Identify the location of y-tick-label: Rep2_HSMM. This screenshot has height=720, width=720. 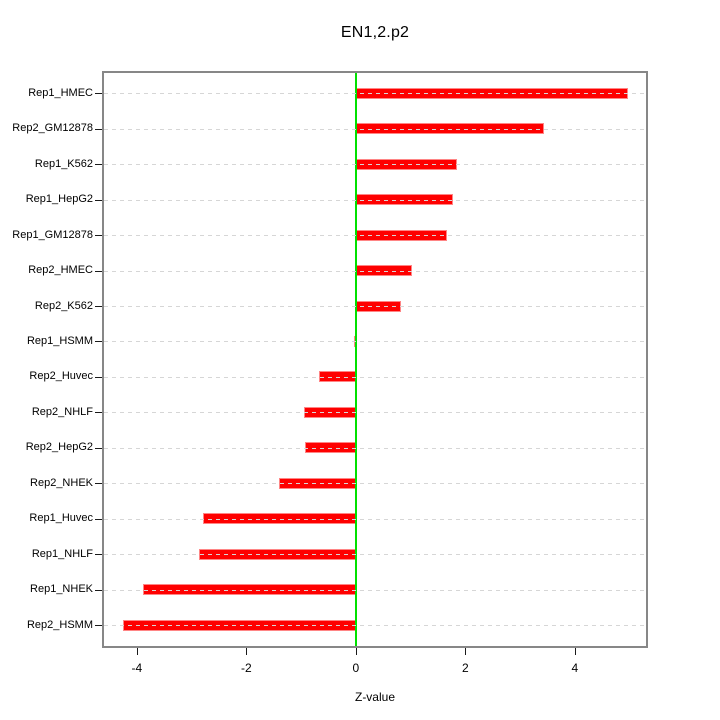
(59, 624).